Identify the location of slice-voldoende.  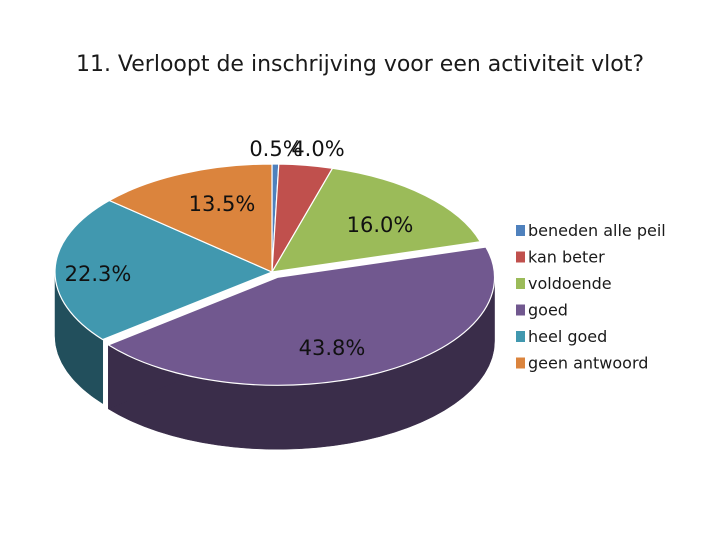
(376, 220).